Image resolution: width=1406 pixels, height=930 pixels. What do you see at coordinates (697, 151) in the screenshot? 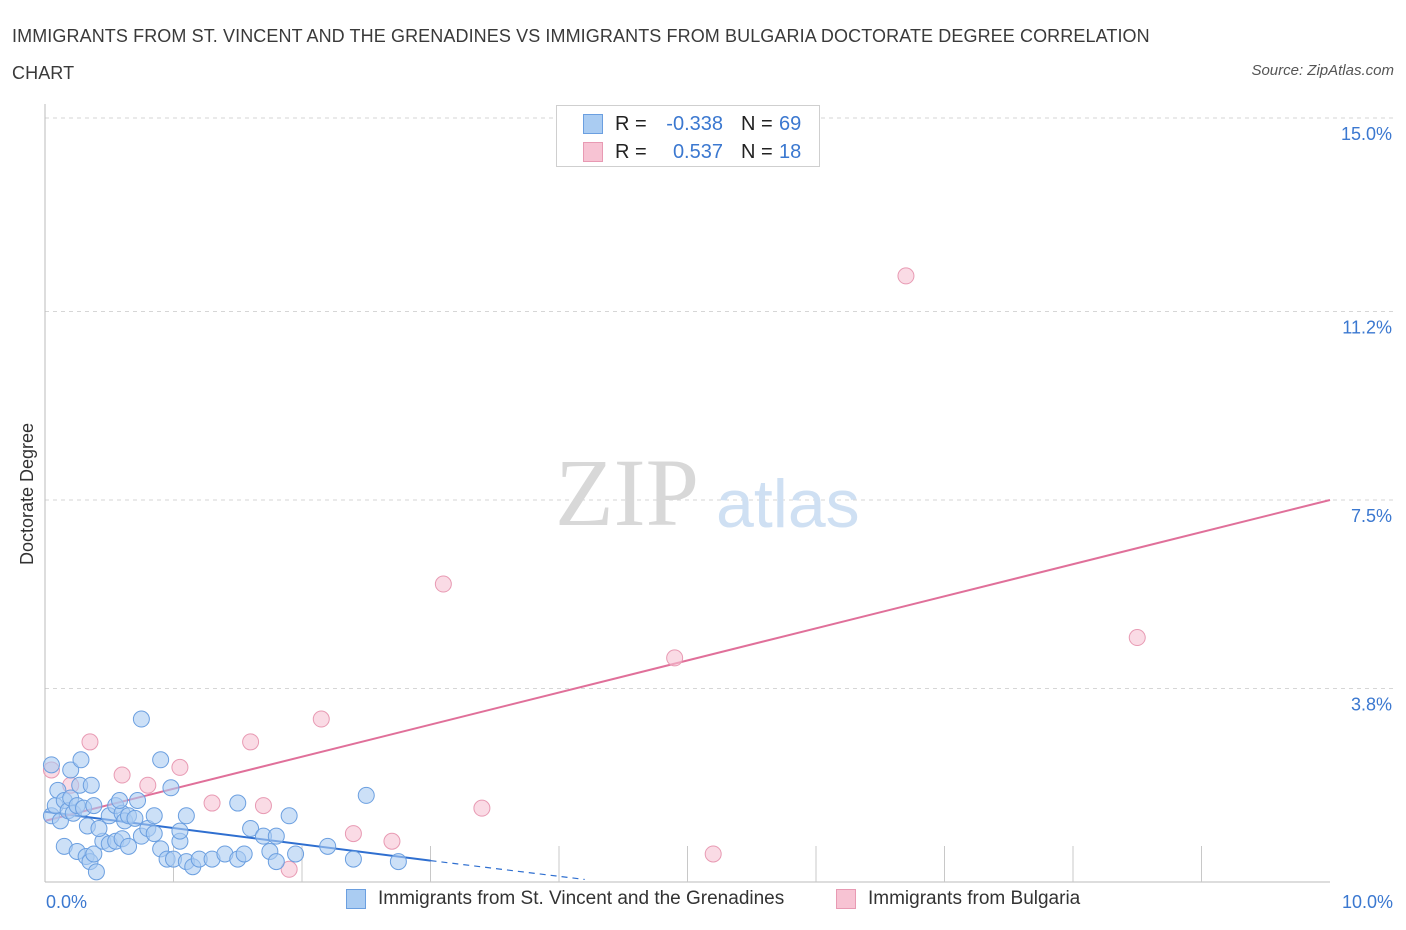
I see `r-value: 0.537` at bounding box center [697, 151].